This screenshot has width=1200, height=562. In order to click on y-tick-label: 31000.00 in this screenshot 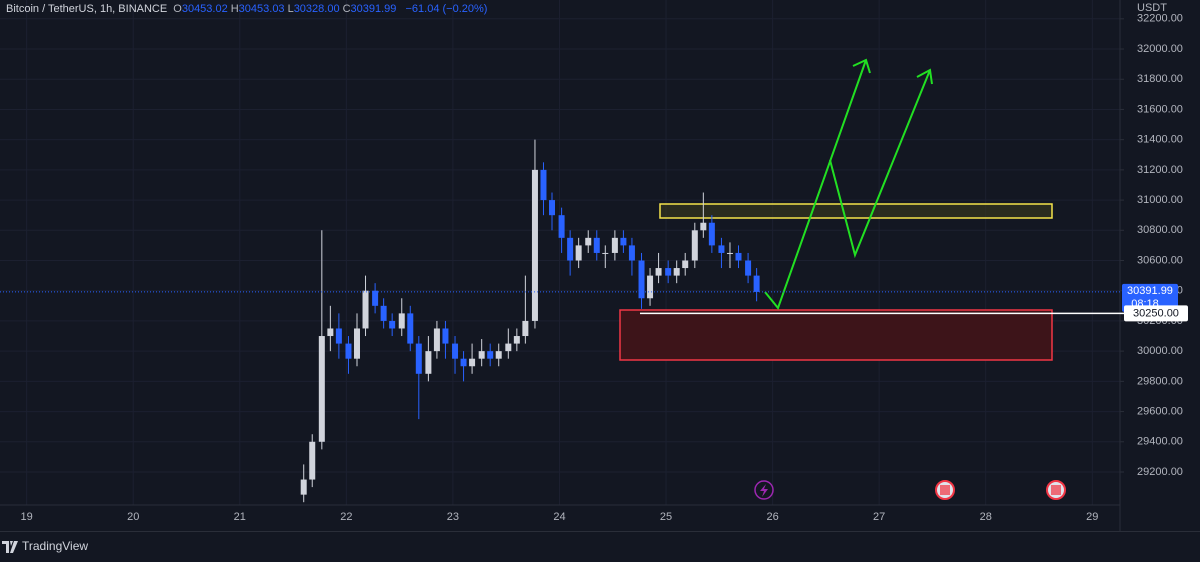, I will do `click(1160, 200)`.